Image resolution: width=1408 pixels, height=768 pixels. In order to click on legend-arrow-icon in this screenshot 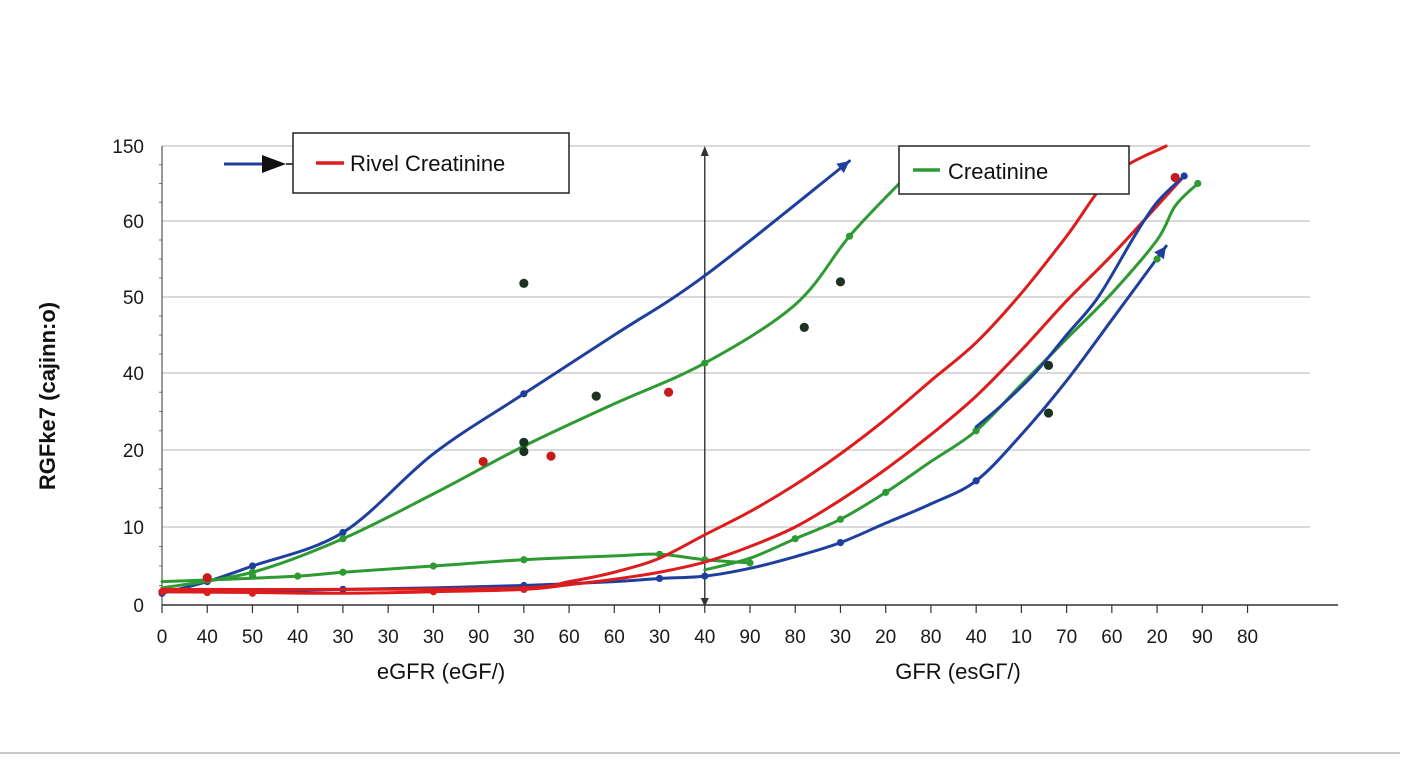, I will do `click(274, 164)`.